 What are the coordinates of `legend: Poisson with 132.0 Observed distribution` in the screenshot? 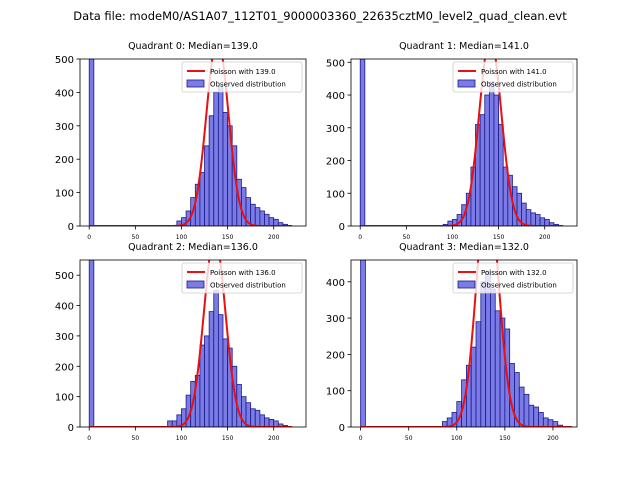 It's located at (513, 278).